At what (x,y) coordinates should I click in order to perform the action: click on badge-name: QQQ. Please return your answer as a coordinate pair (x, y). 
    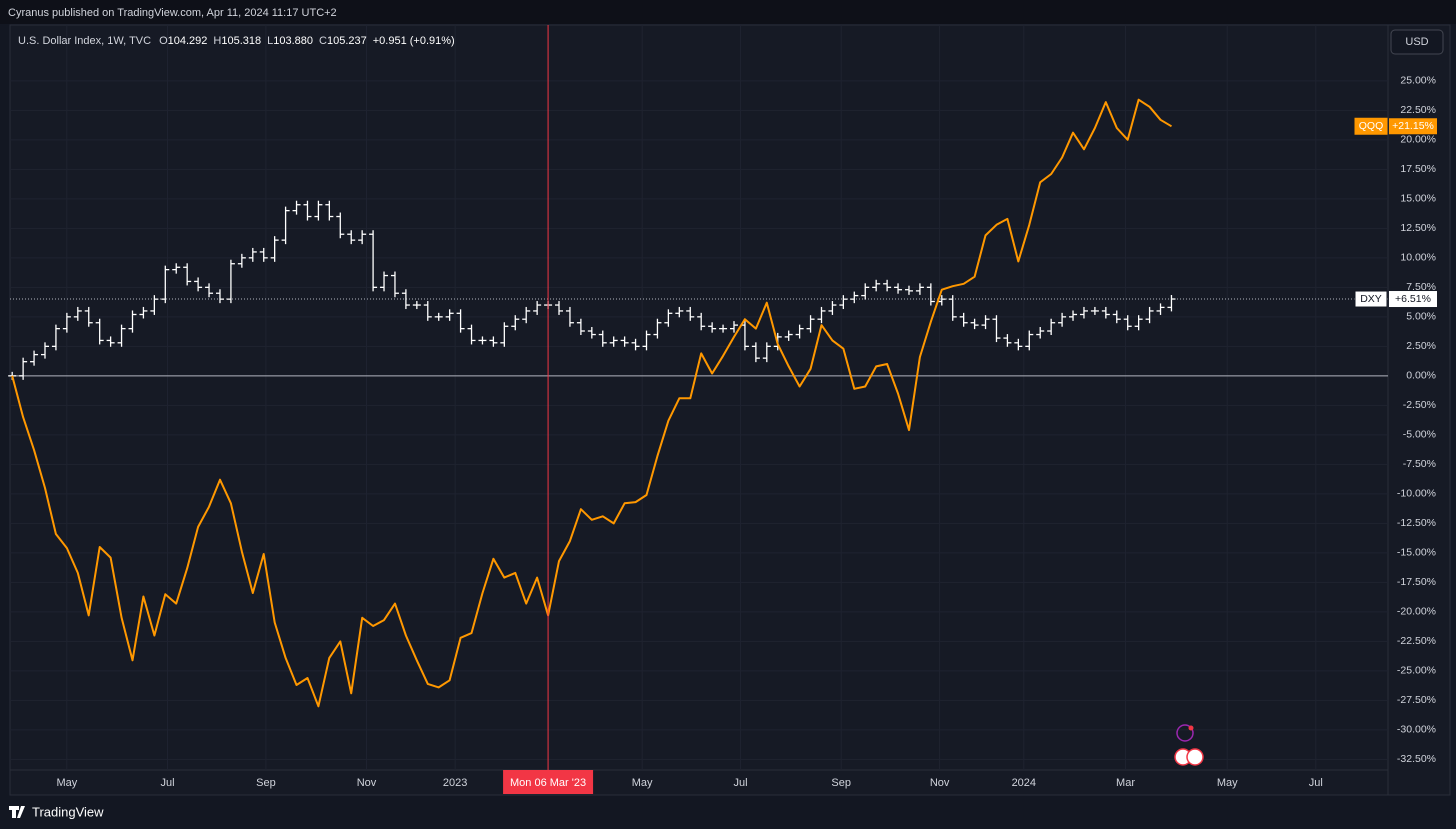
    Looking at the image, I should click on (1371, 126).